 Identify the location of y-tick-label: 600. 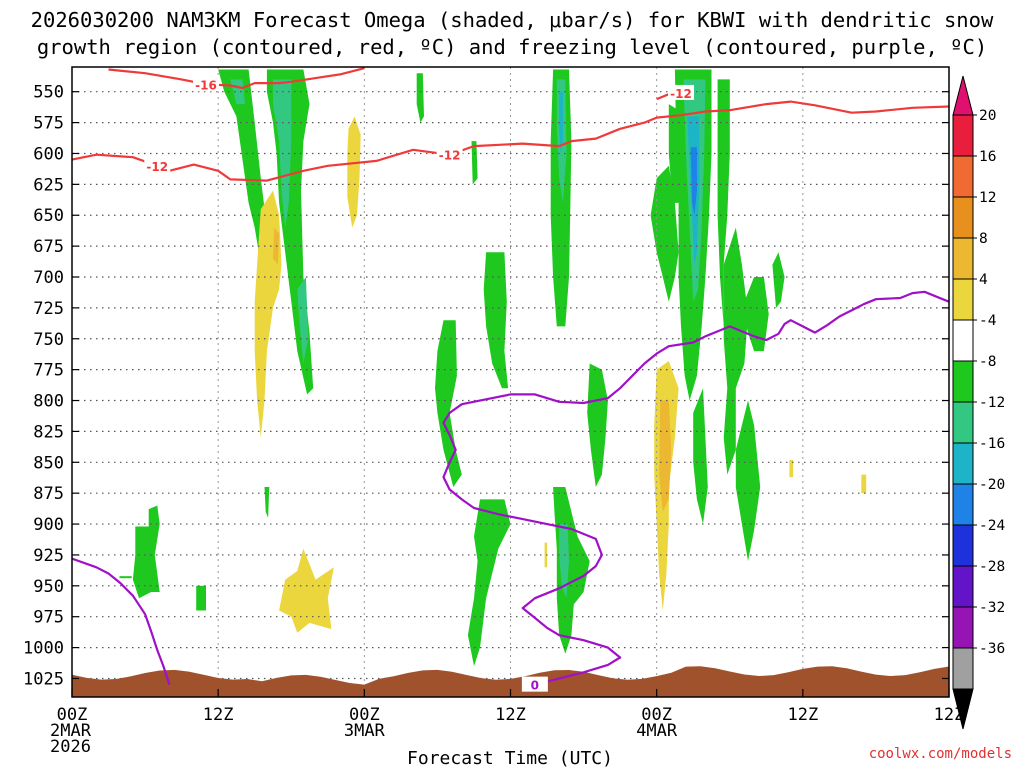
(48, 154).